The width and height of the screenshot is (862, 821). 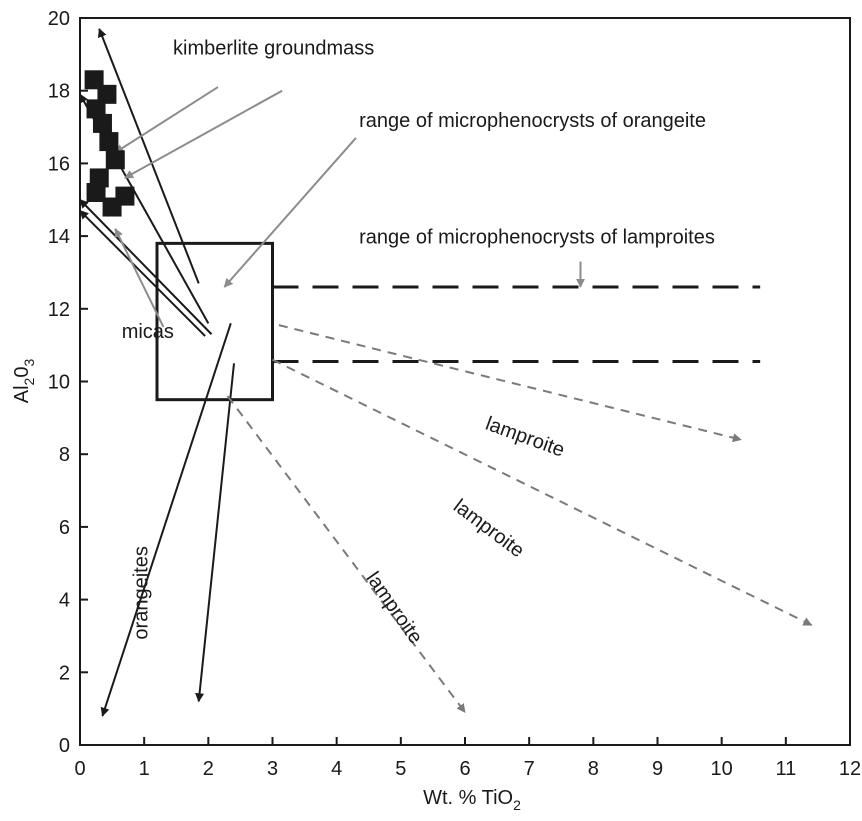 I want to click on y-tick-label: 14, so click(x=59, y=237).